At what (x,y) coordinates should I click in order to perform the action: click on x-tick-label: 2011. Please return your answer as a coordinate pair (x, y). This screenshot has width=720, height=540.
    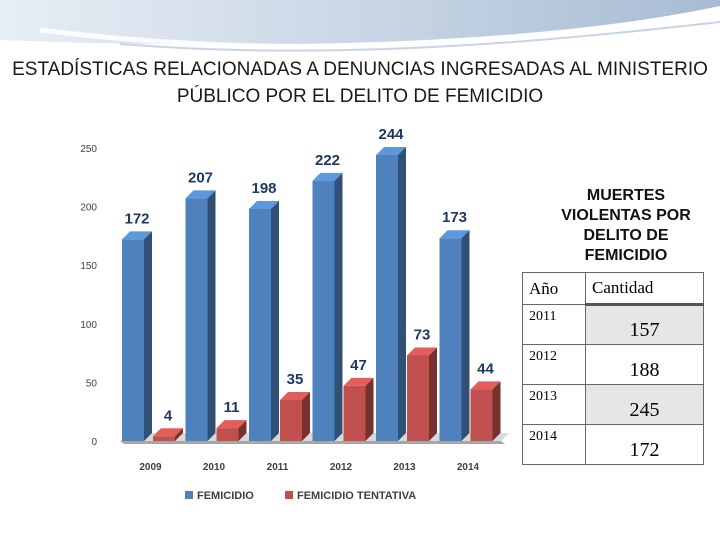
    Looking at the image, I should click on (278, 467).